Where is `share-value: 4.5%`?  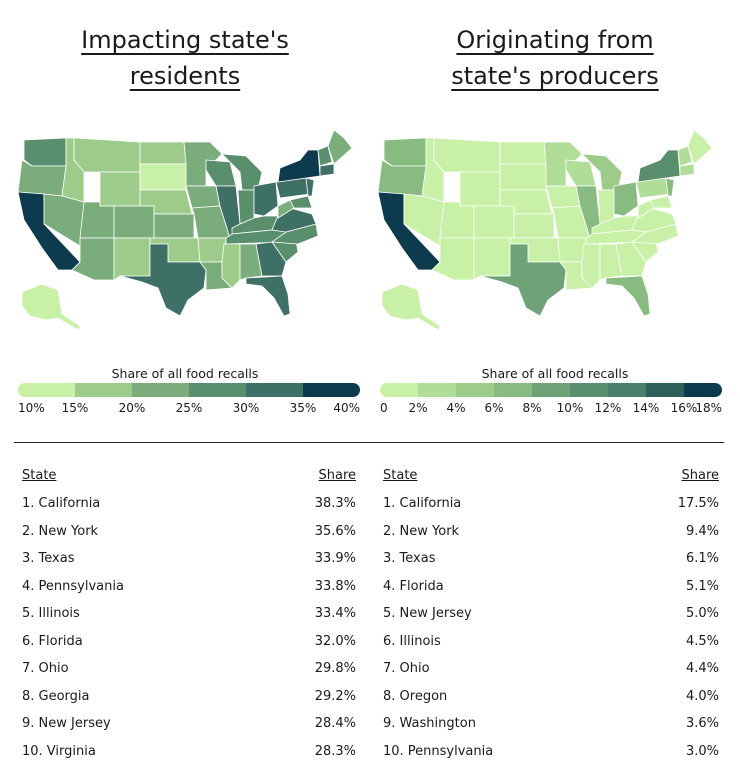
share-value: 4.5% is located at coordinates (702, 641).